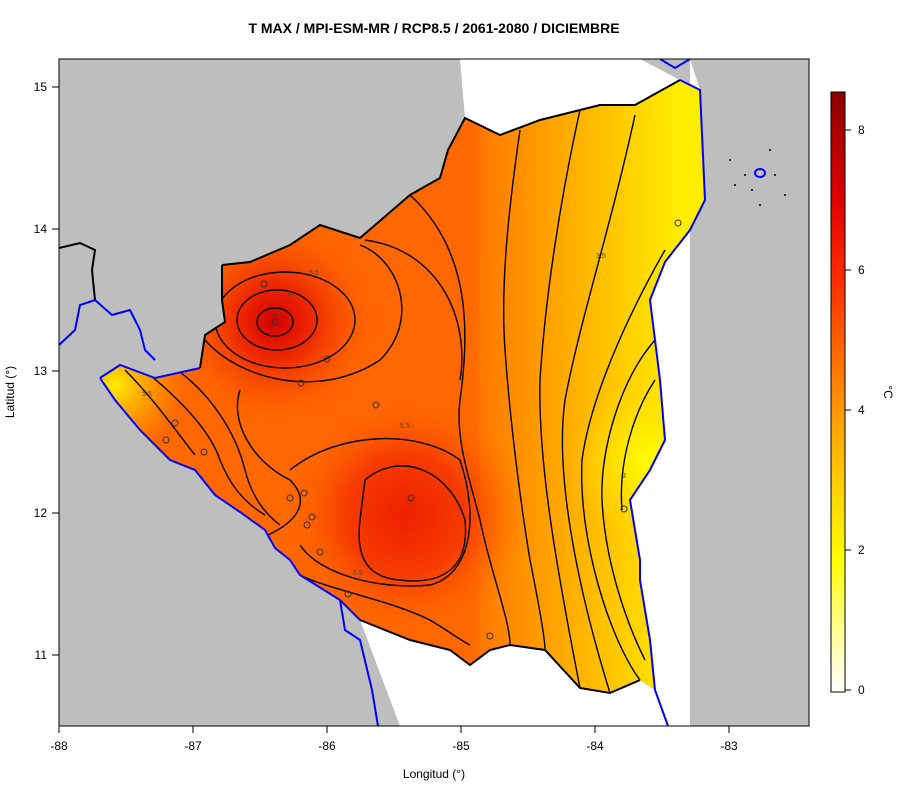 The height and width of the screenshot is (800, 900). I want to click on contour-label: 3, so click(624, 476).